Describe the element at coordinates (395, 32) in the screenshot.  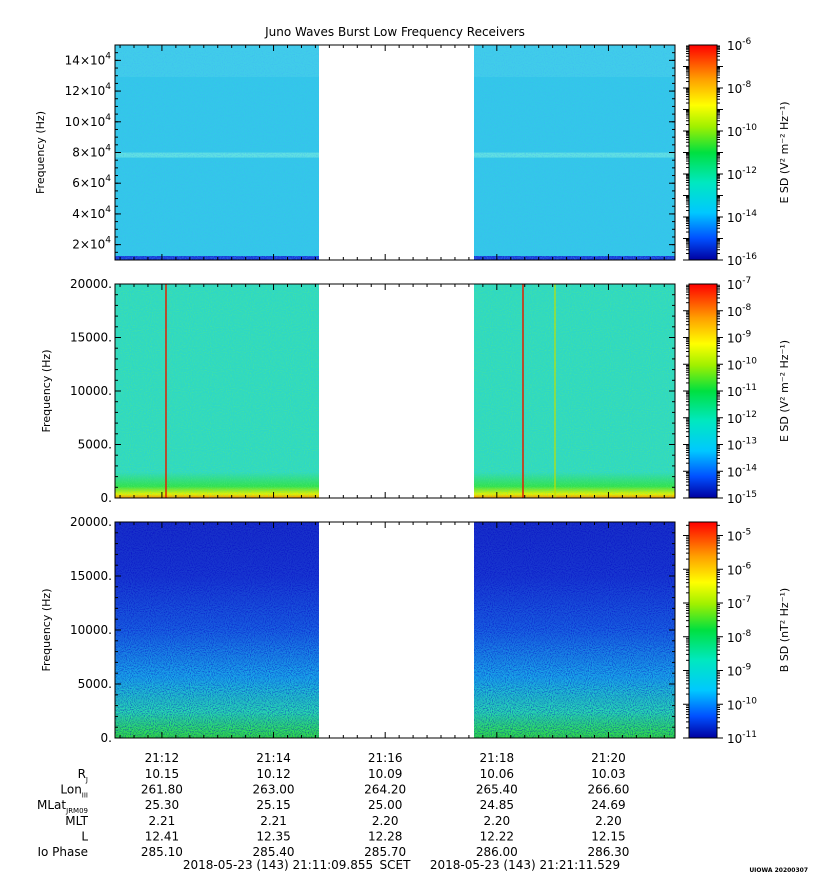
I see `chart-title: Juno Waves Burst Low Frequency Receivers` at that location.